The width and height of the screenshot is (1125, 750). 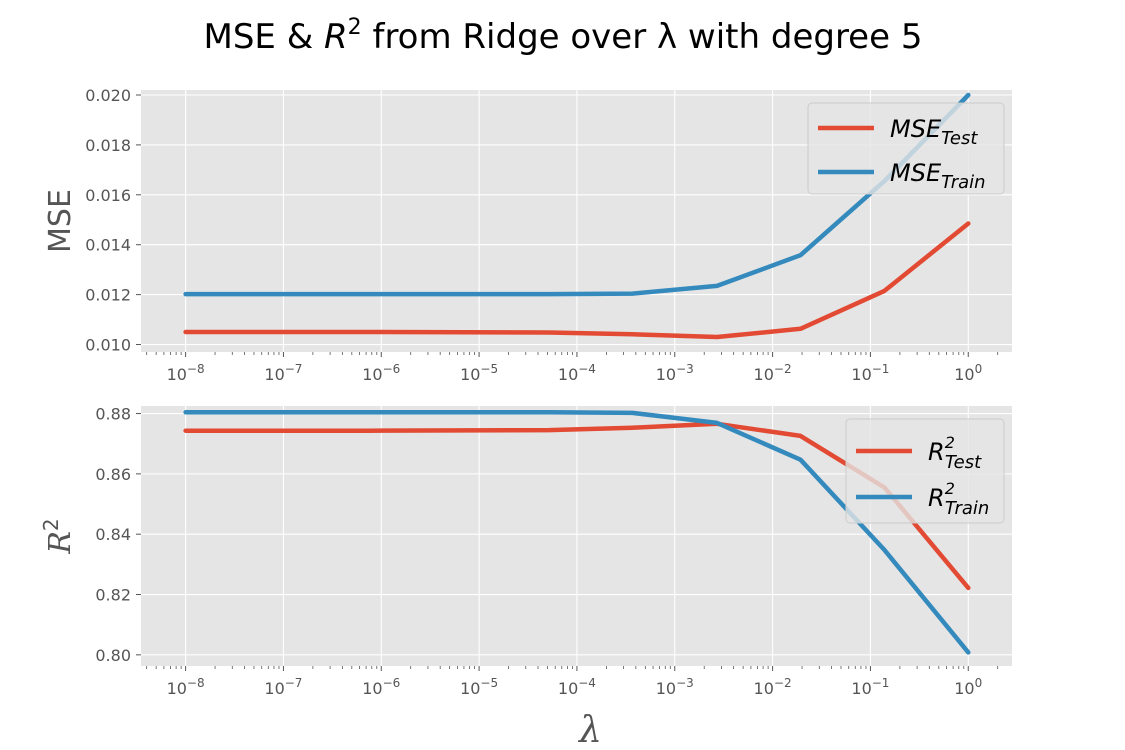 I want to click on y-tick-label: 0.88, so click(x=113, y=414).